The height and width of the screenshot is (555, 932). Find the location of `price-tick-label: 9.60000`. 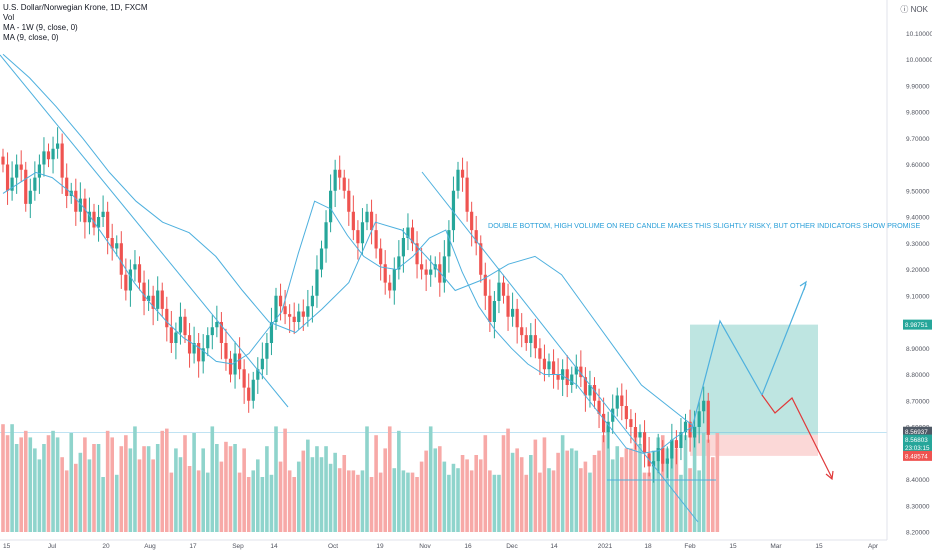

price-tick-label: 9.60000 is located at coordinates (918, 165).